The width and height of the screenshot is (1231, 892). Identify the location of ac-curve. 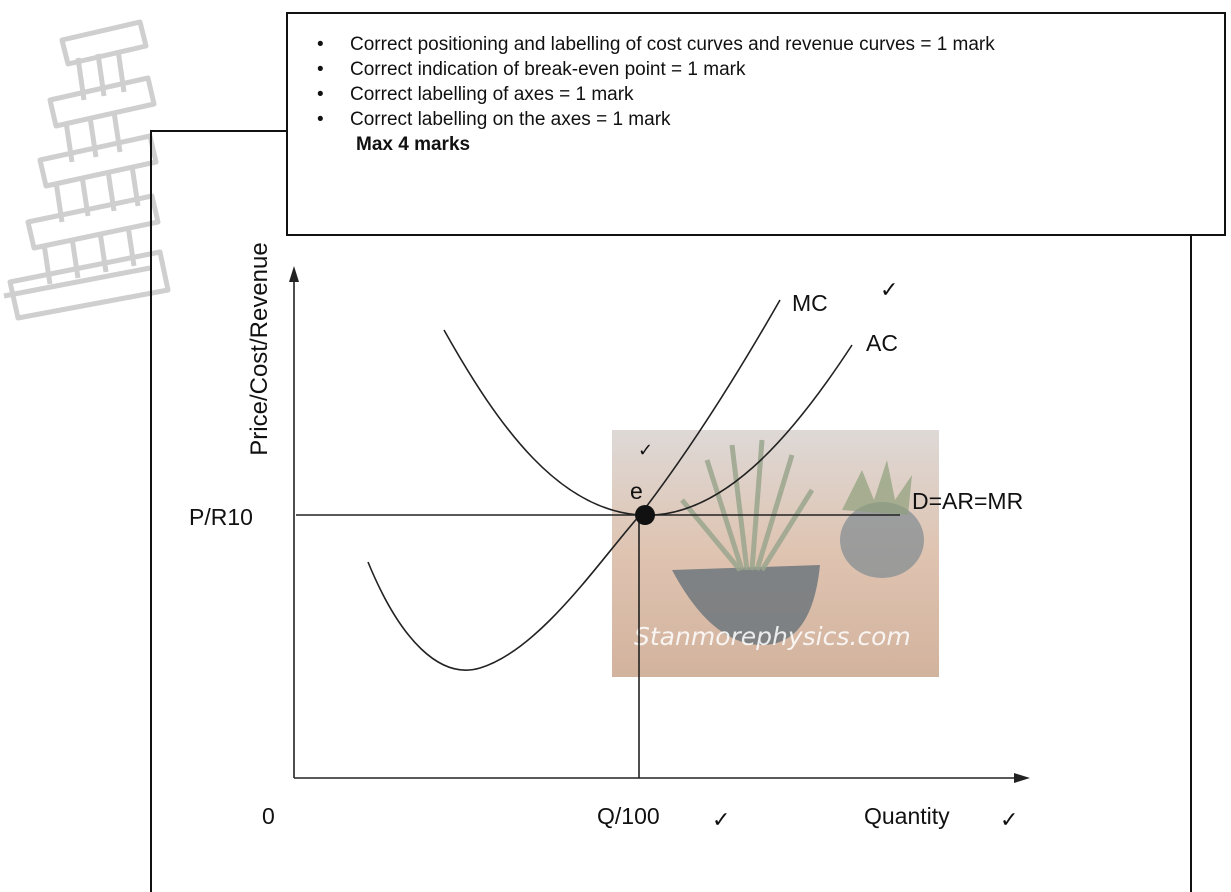
(648, 422).